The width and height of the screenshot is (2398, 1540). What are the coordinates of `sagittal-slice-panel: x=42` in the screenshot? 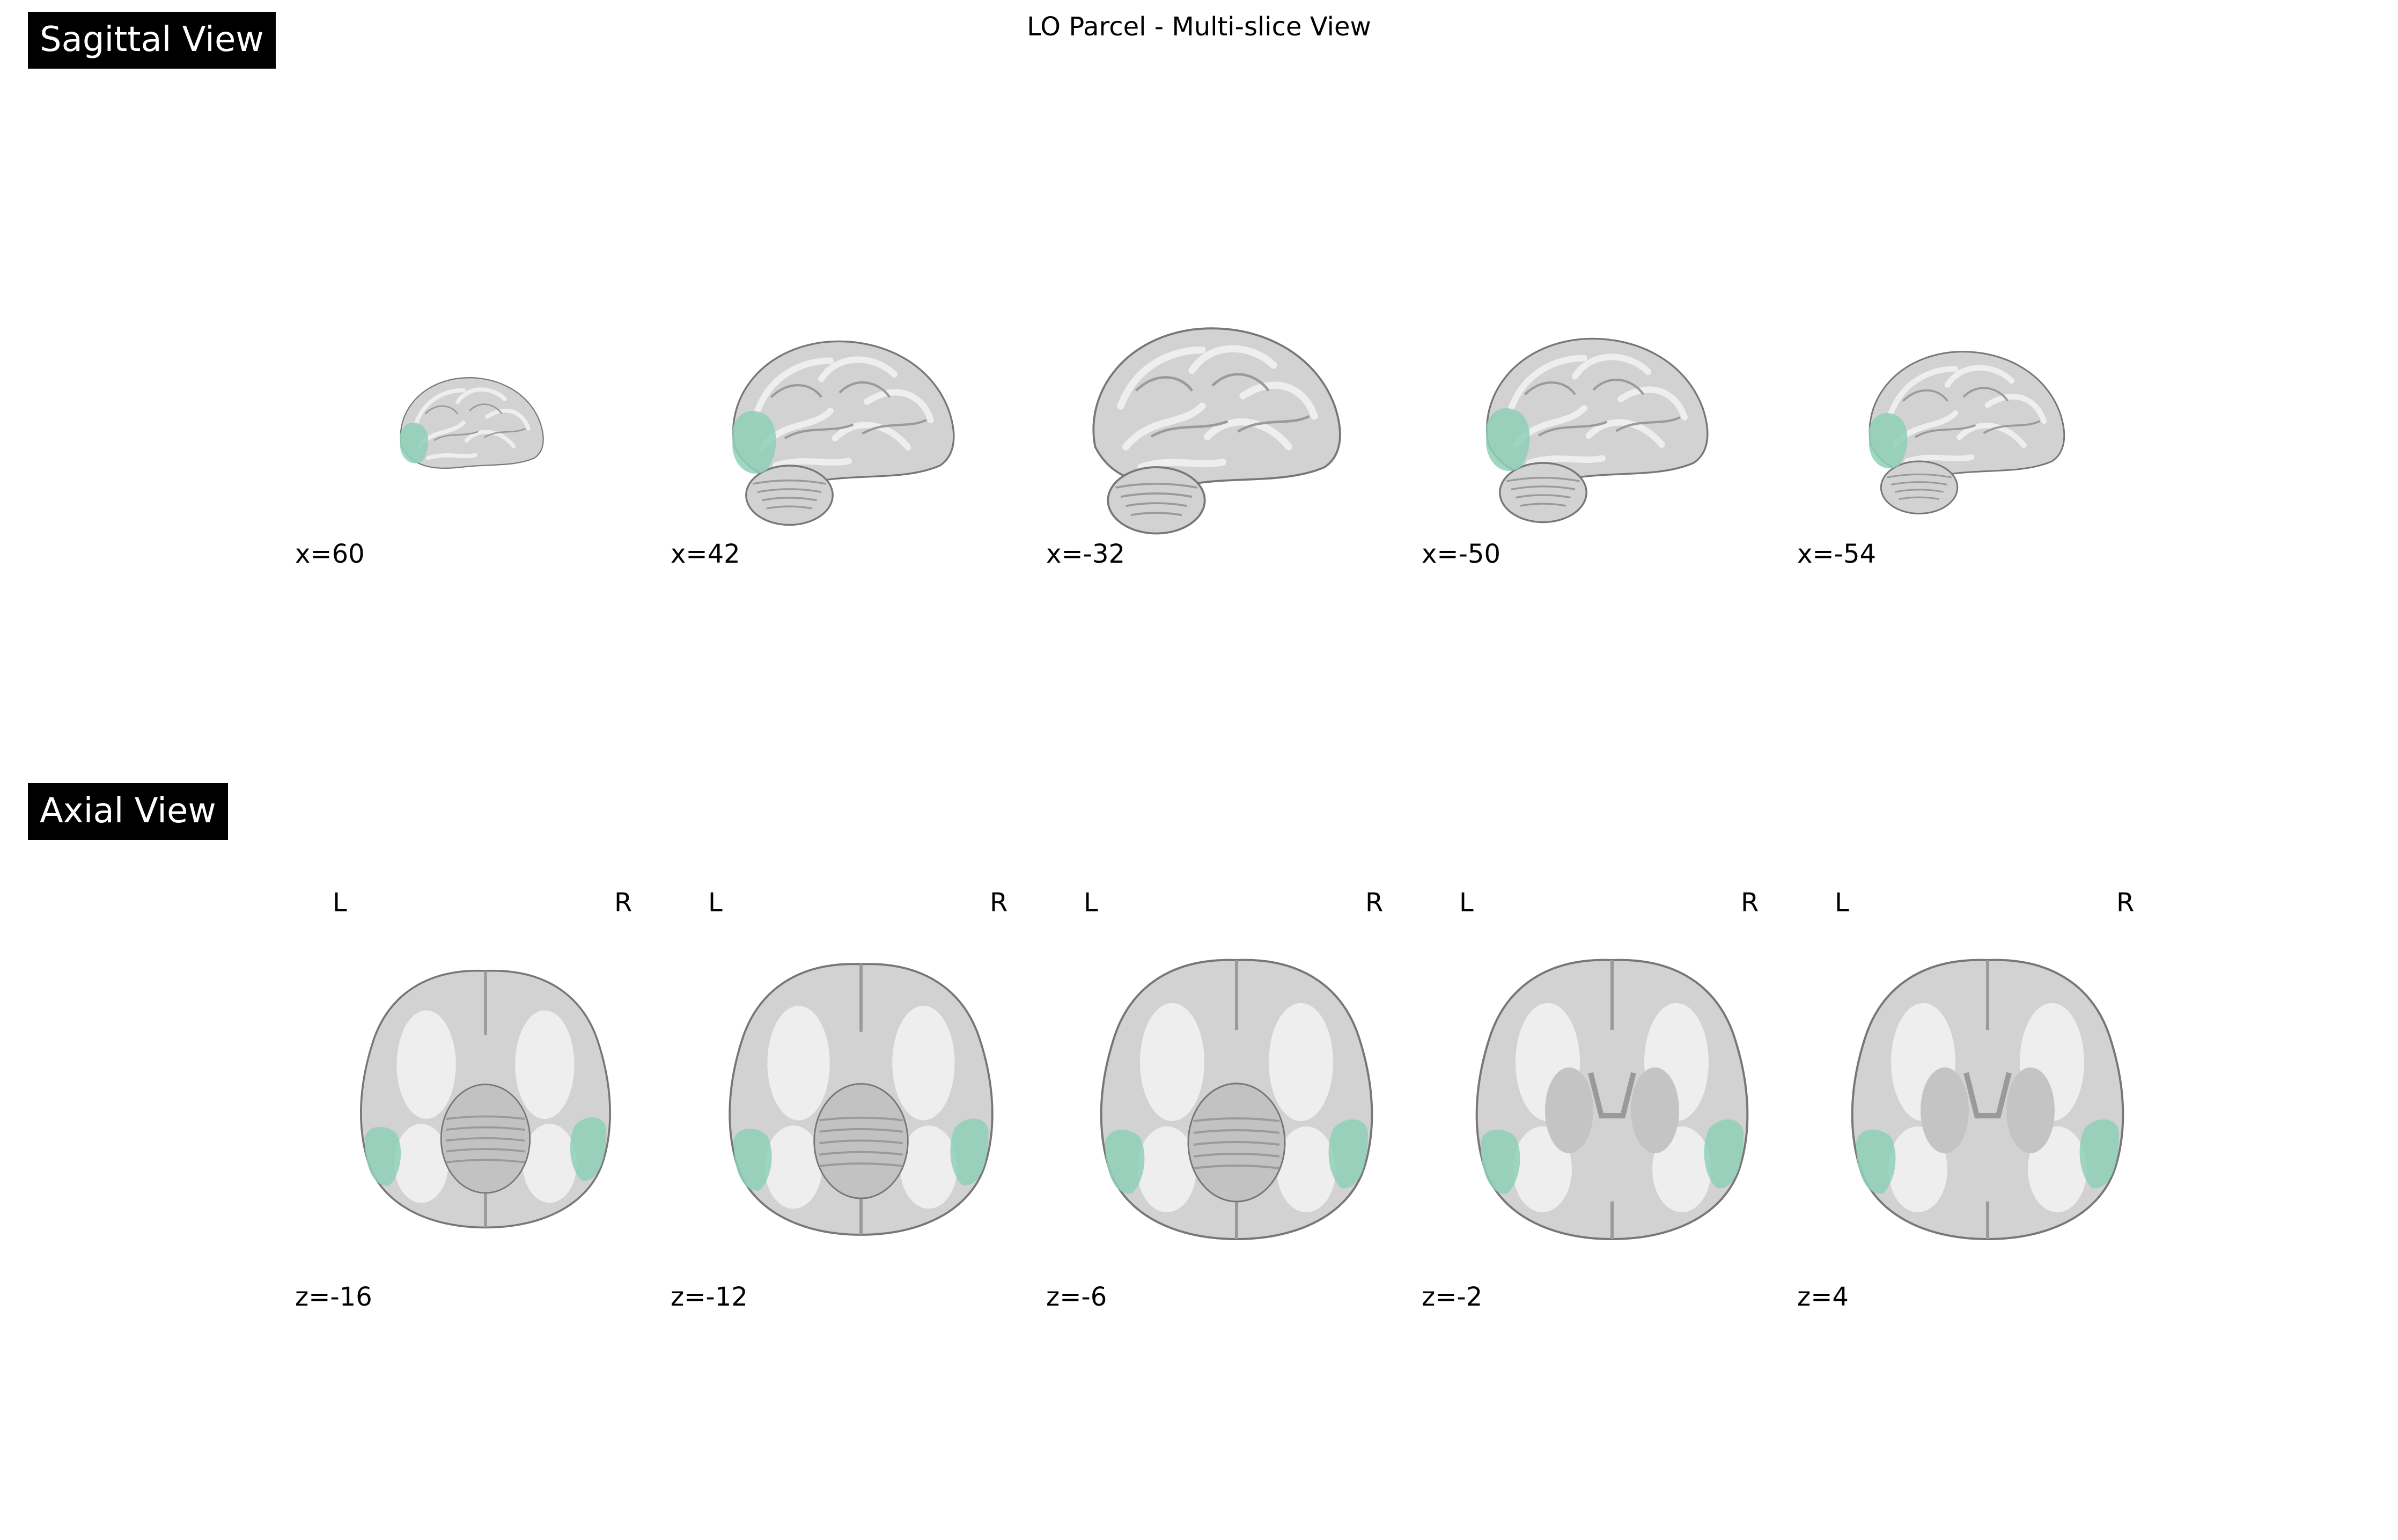 It's located at (855, 439).